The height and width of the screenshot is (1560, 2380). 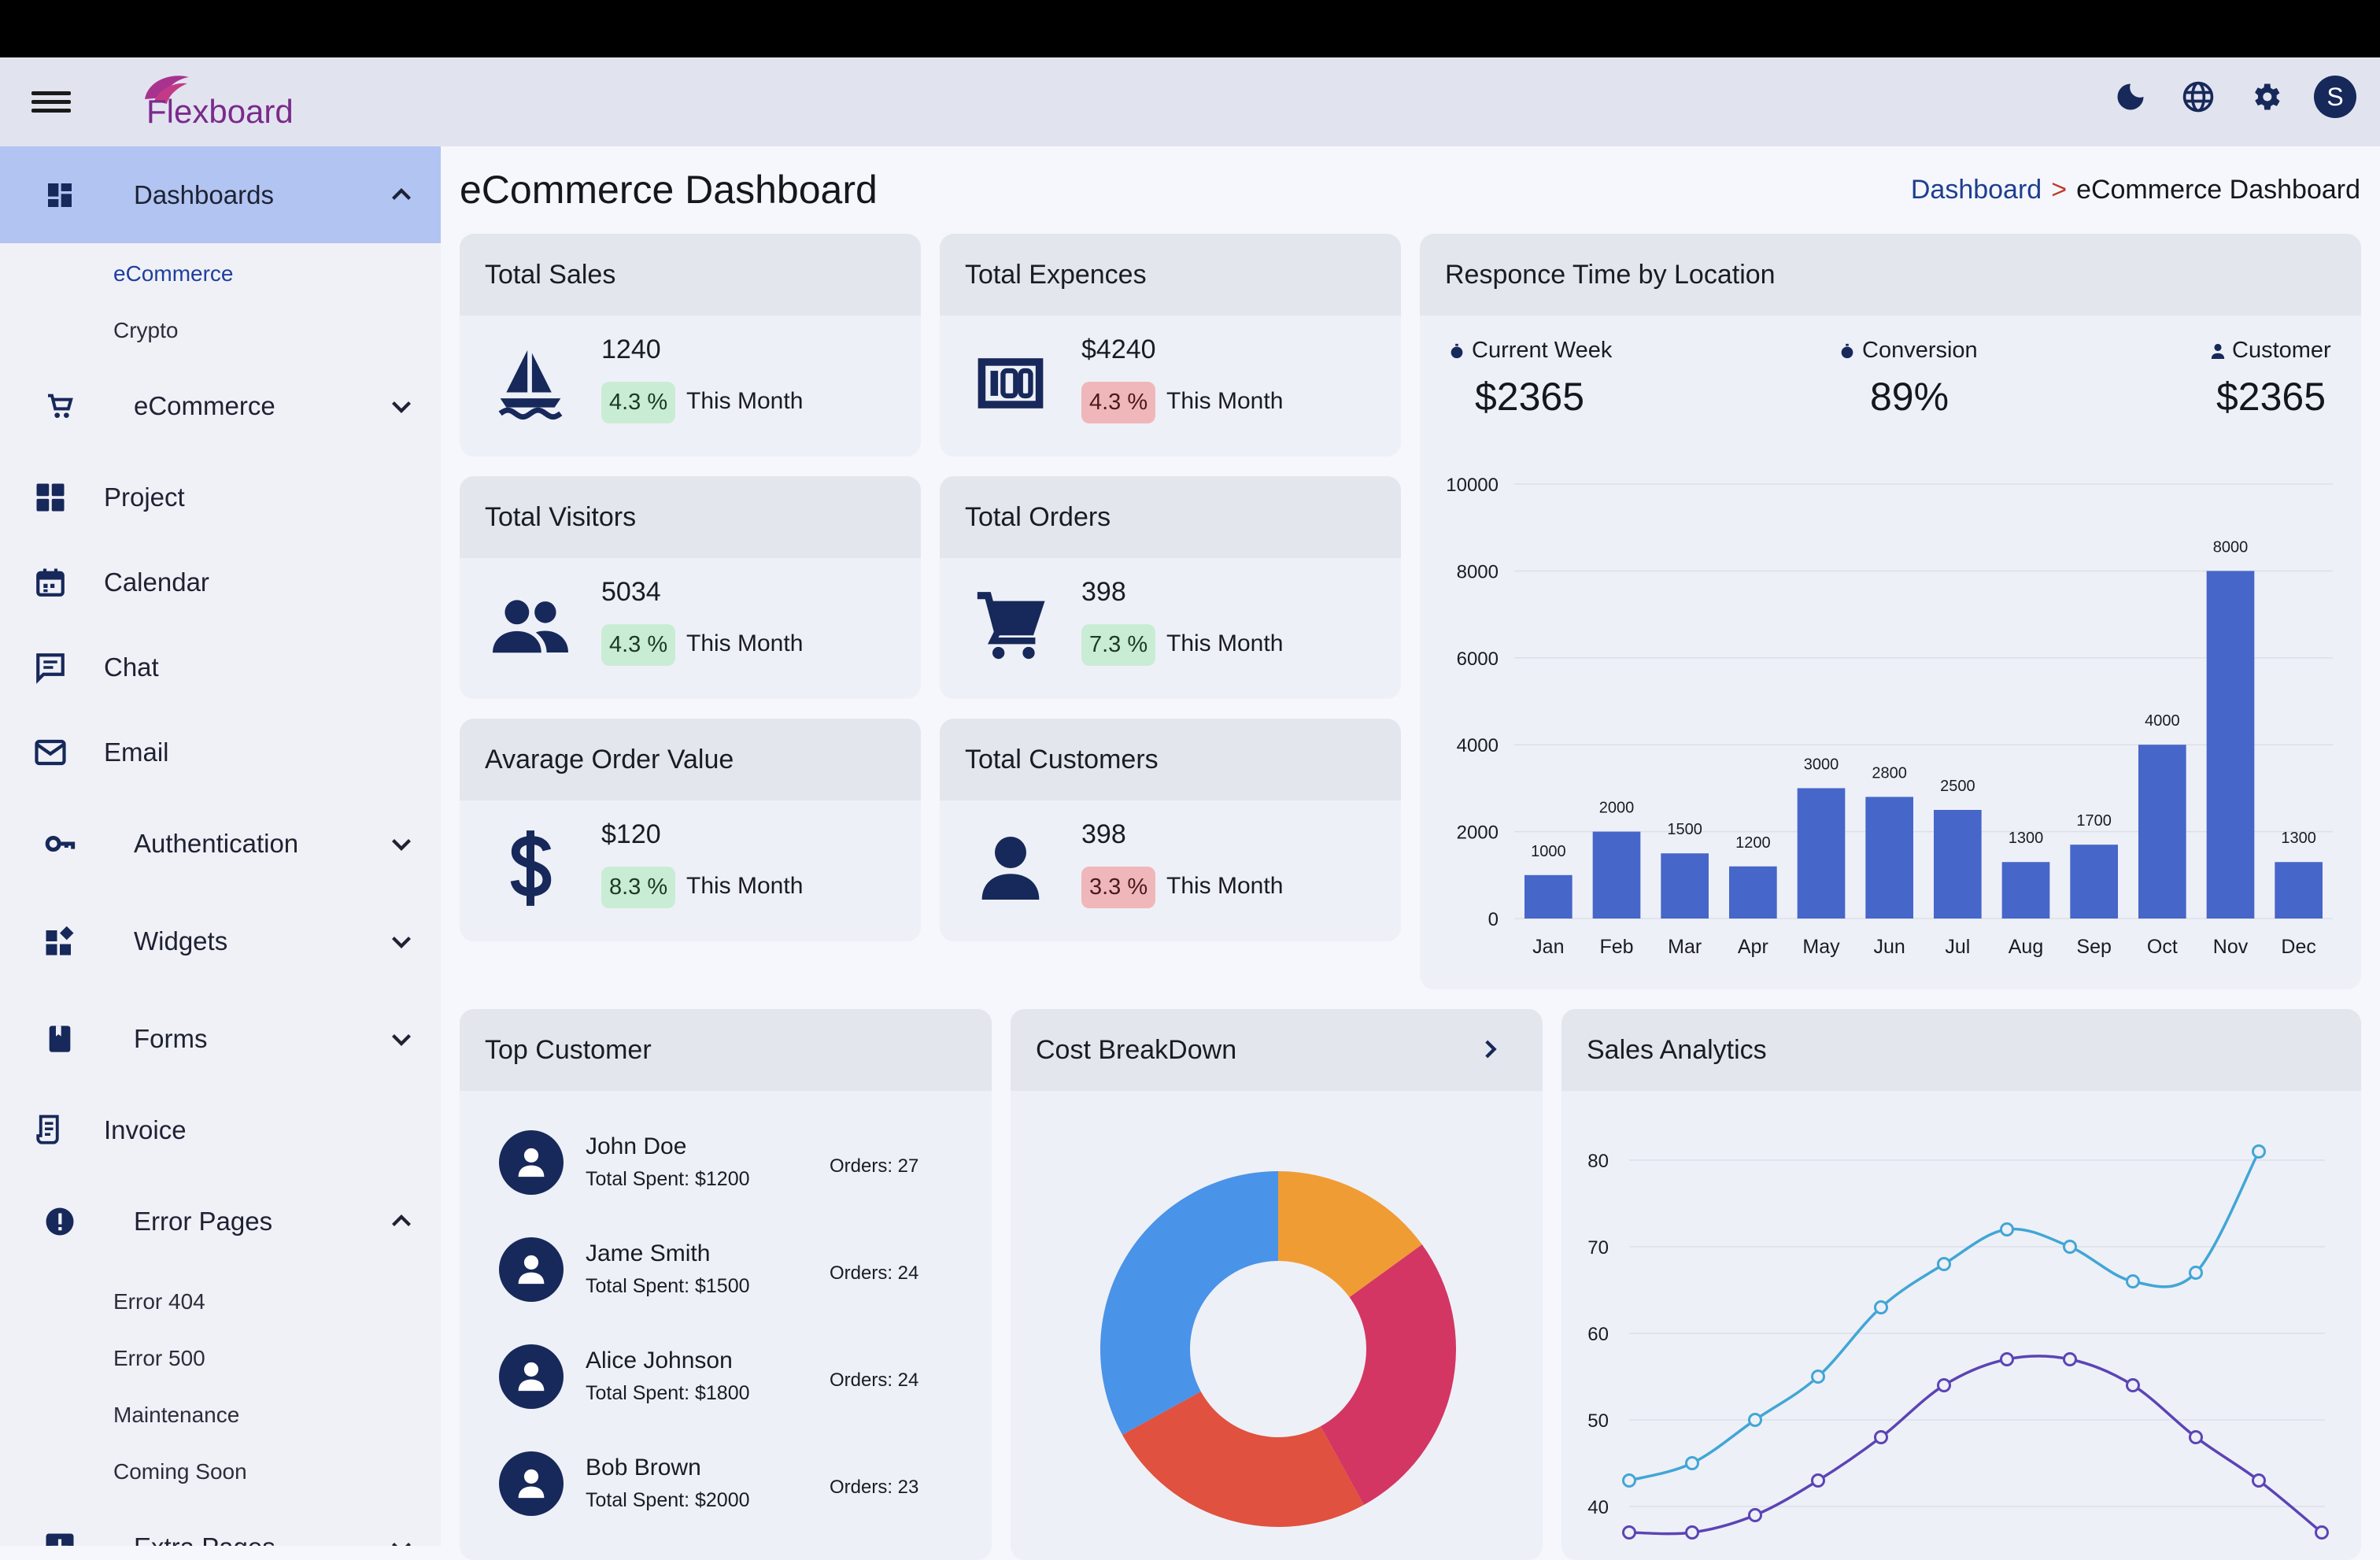 I want to click on sidebar-item-chat: Chat, so click(x=220, y=667).